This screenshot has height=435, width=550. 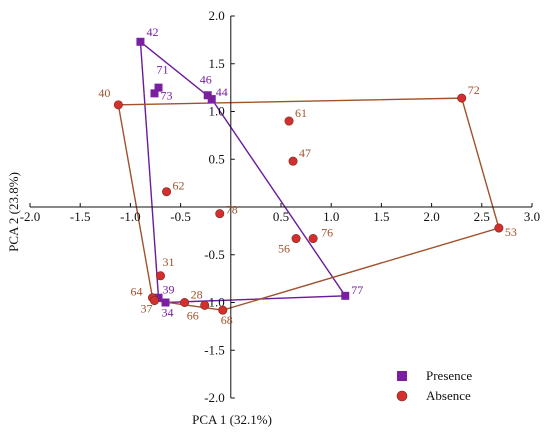 I want to click on point-label-40: 40, so click(x=104, y=93).